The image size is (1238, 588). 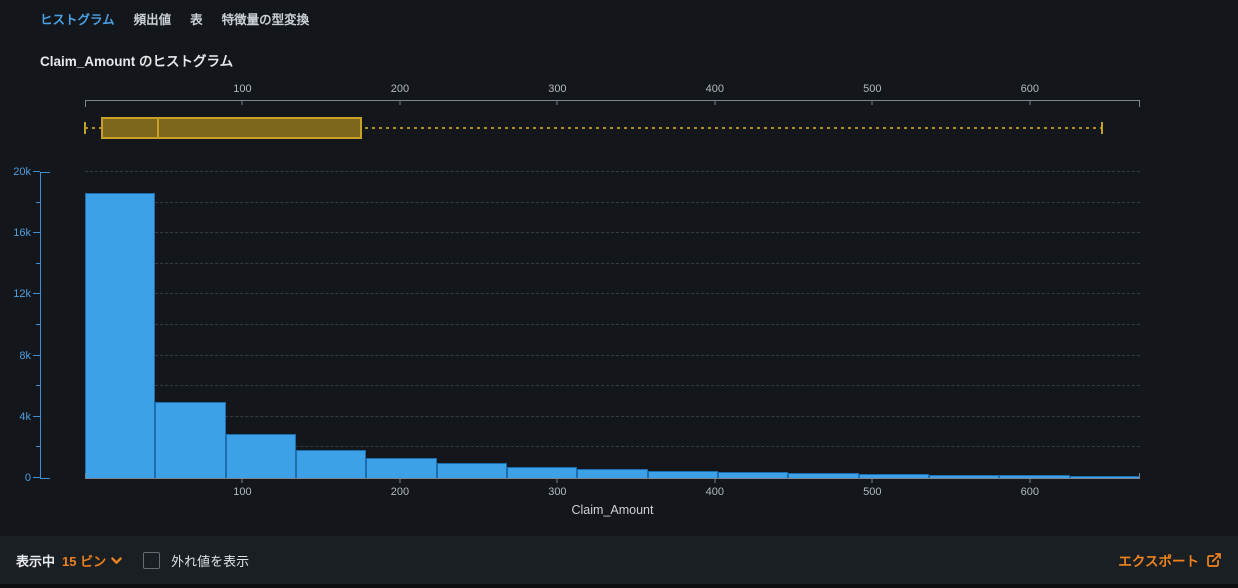 I want to click on y-tick-label: 20k, so click(x=22, y=172).